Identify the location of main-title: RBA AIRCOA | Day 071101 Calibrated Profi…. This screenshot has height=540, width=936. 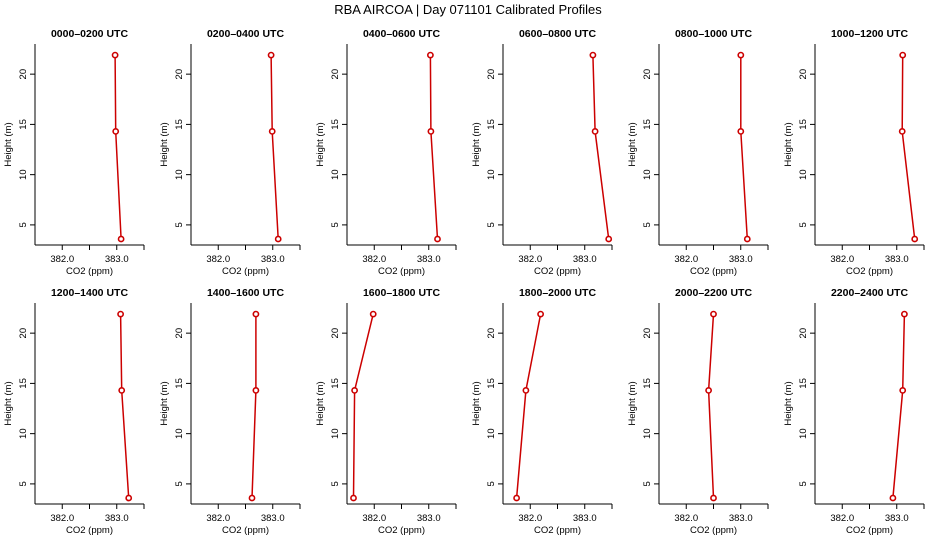
(468, 9).